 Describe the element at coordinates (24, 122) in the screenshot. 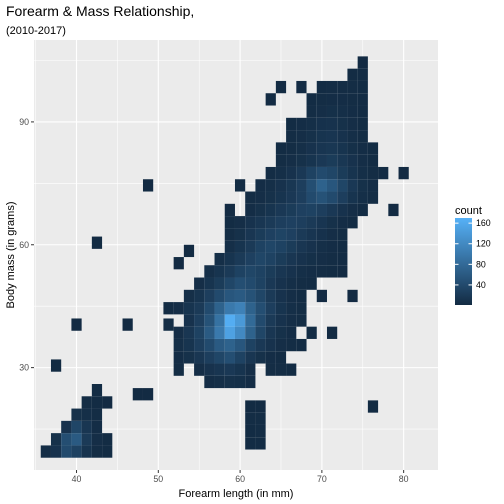

I see `y-tick-label: 90` at that location.